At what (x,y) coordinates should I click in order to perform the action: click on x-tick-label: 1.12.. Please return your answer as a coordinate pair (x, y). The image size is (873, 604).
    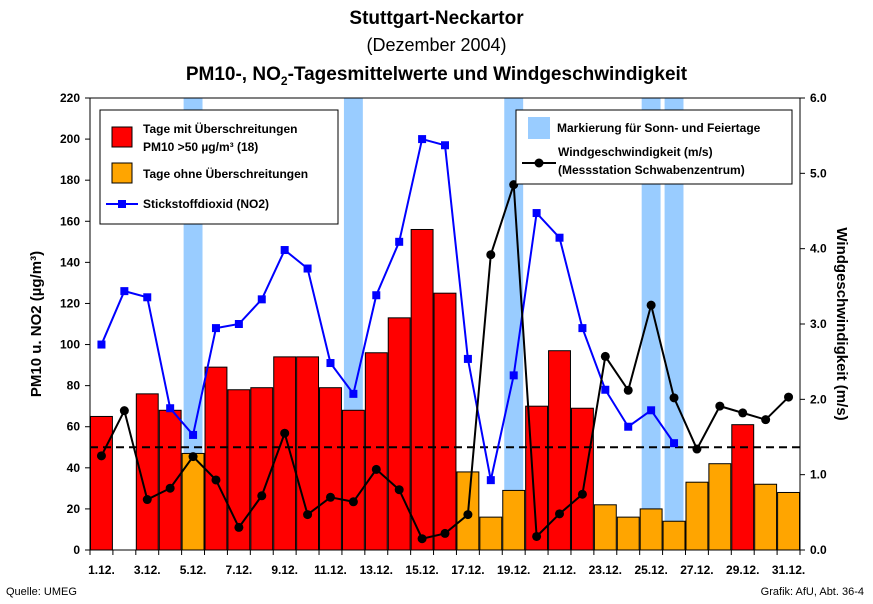
    Looking at the image, I should click on (101, 570).